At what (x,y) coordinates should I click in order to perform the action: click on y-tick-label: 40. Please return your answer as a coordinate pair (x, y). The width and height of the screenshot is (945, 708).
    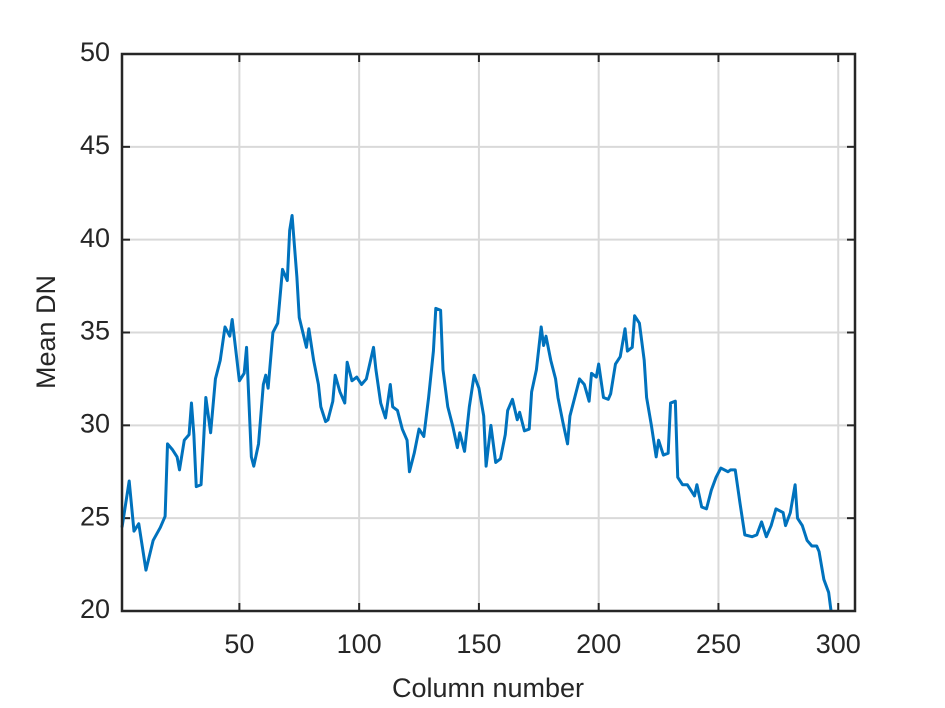
    Looking at the image, I should click on (95, 238).